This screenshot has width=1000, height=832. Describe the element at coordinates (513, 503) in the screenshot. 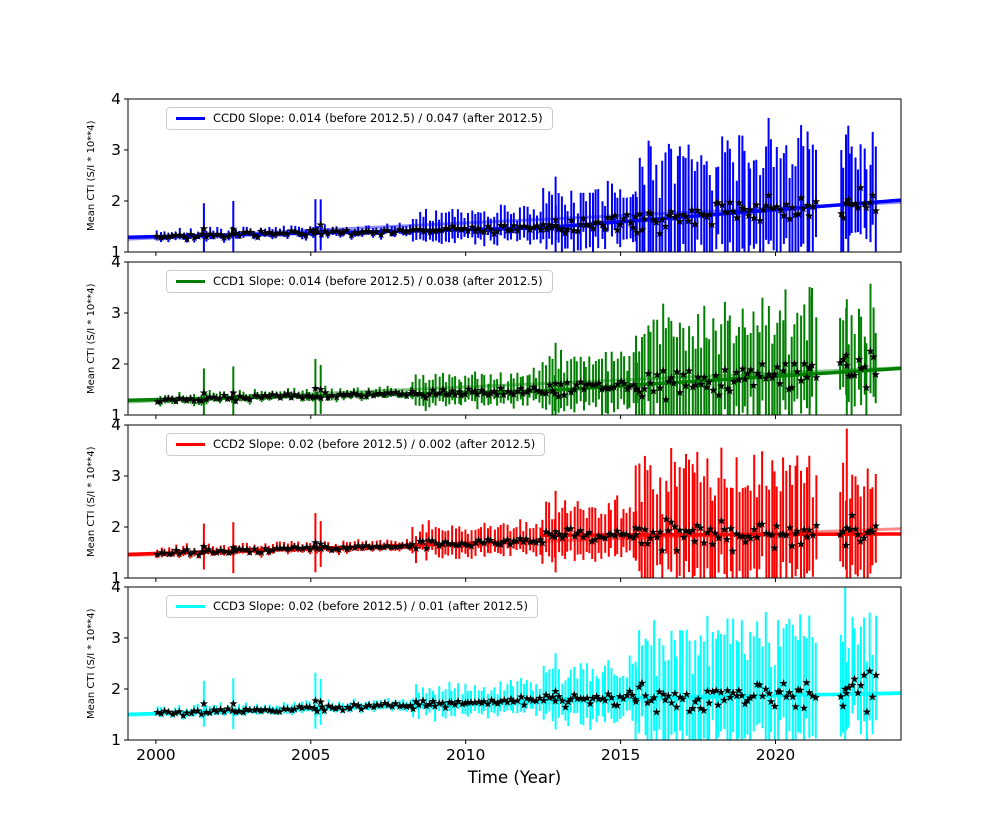

I see `panel-ccd2` at that location.